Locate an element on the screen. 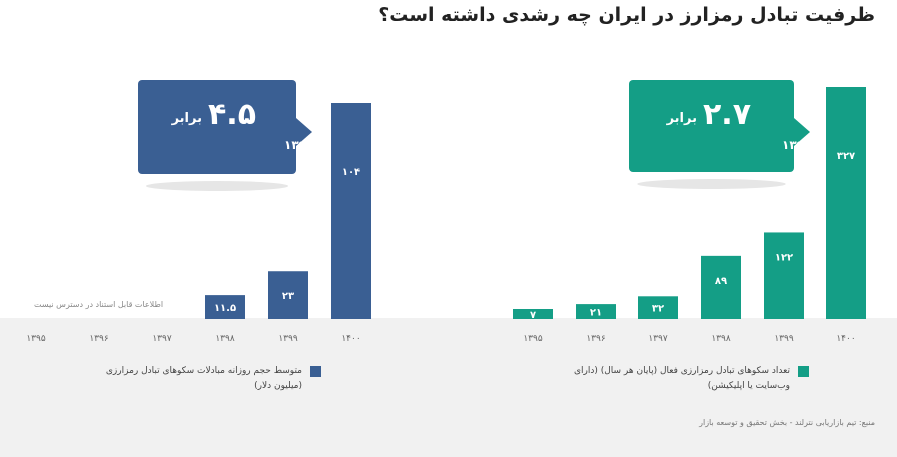 This screenshot has width=897, height=457. tick-label-active-2: ۱۳۹۶ is located at coordinates (596, 339).